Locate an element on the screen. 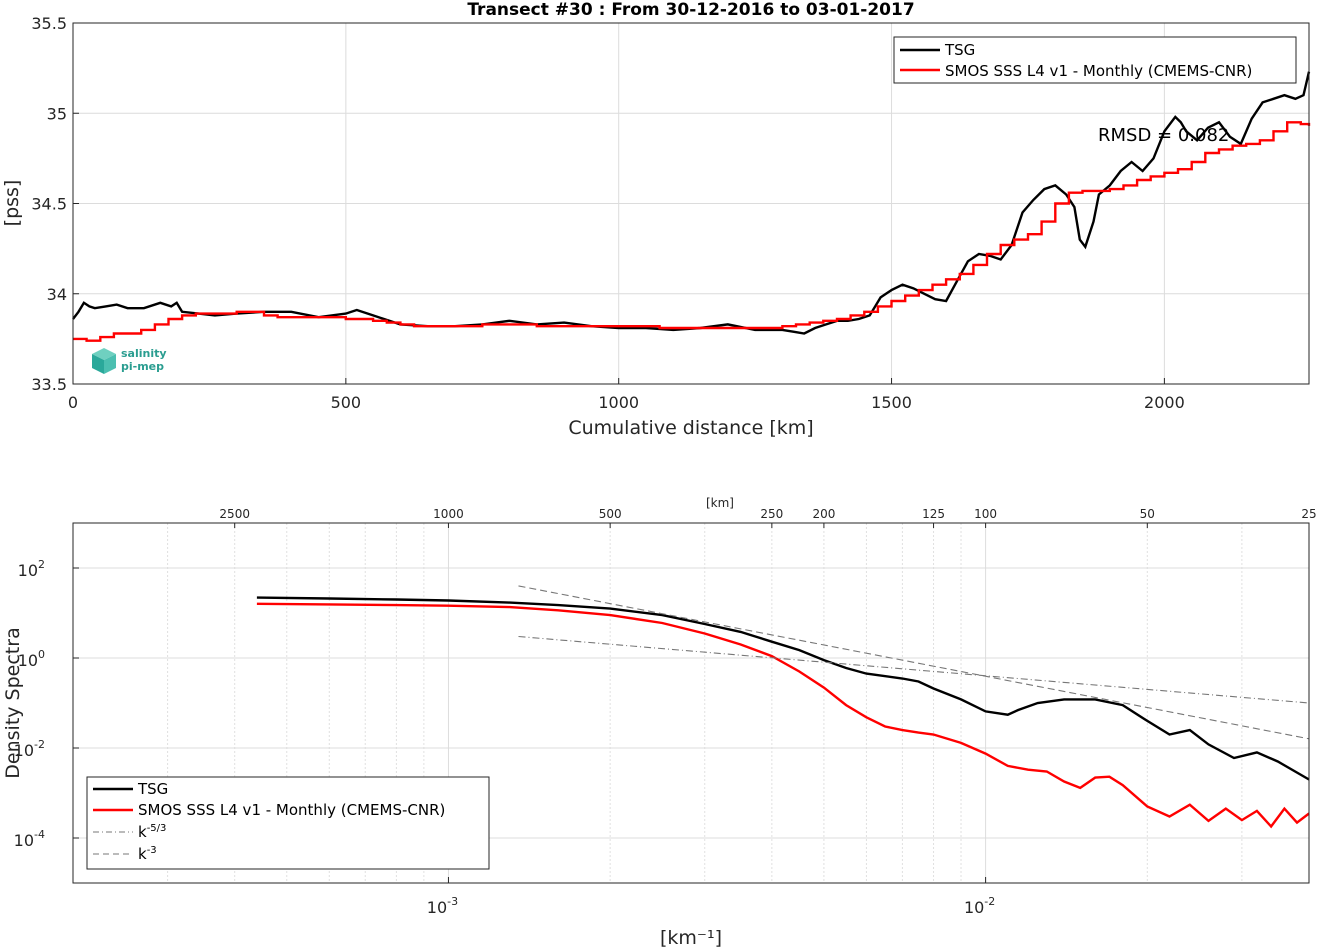 Image resolution: width=1317 pixels, height=948 pixels. top-legend-box is located at coordinates (1095, 60).